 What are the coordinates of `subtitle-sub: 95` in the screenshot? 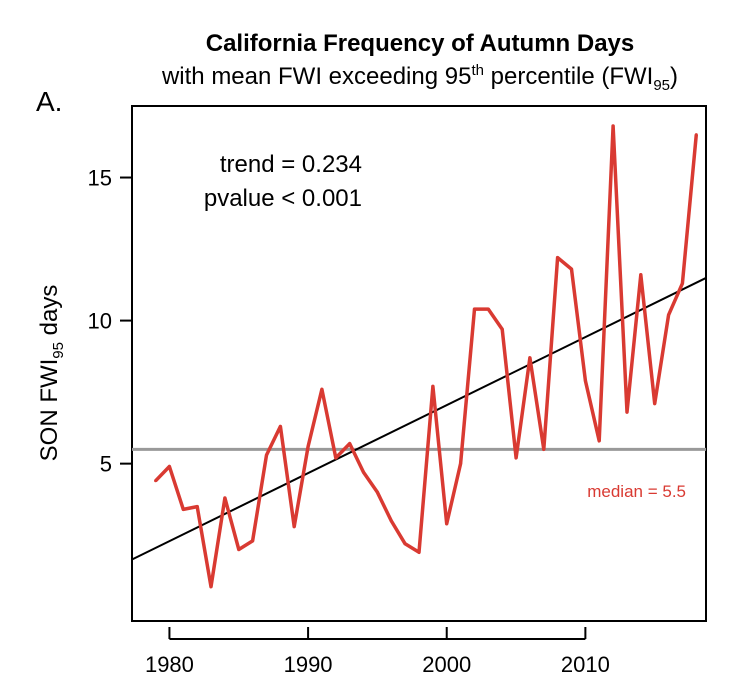 It's located at (662, 85).